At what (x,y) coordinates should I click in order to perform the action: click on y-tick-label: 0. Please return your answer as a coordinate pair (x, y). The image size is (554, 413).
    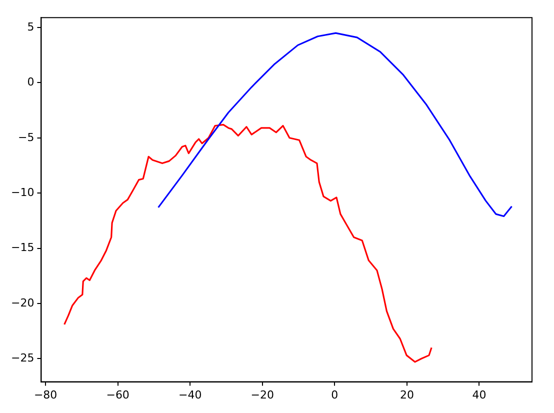
    Looking at the image, I should click on (30, 82).